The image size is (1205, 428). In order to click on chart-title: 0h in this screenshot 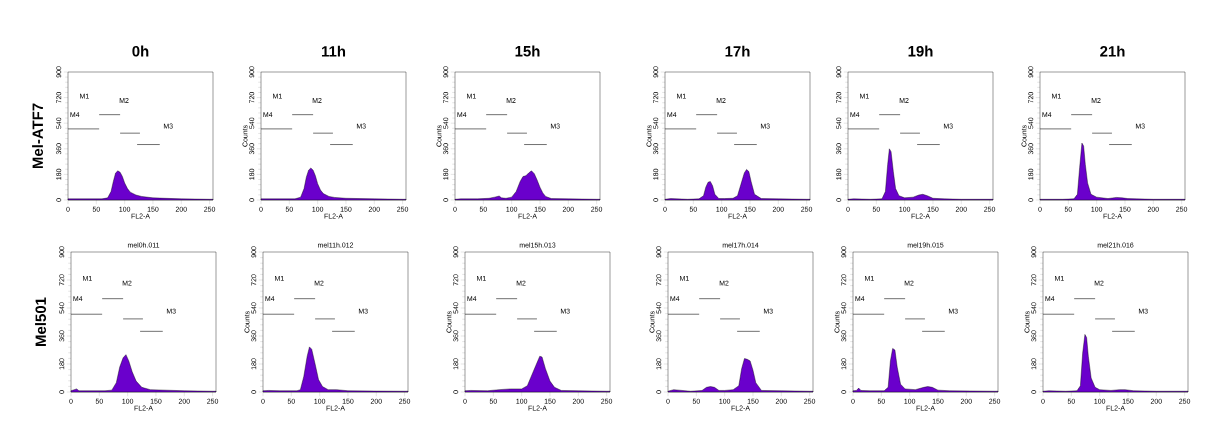, I will do `click(140, 51)`.